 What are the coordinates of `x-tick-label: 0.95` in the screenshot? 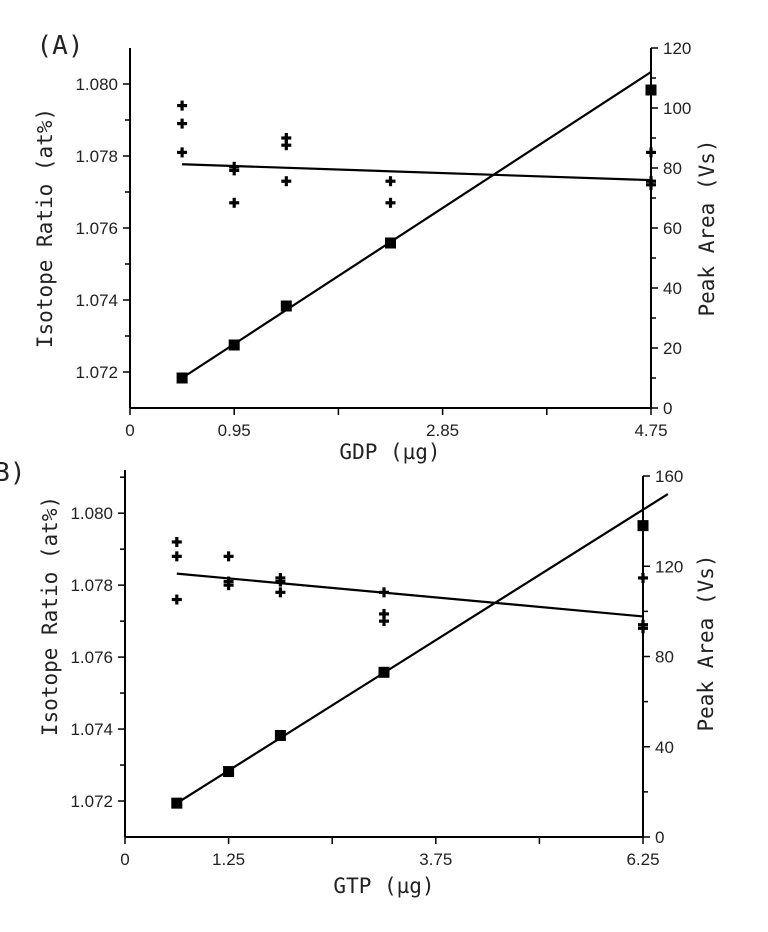 It's located at (234, 430).